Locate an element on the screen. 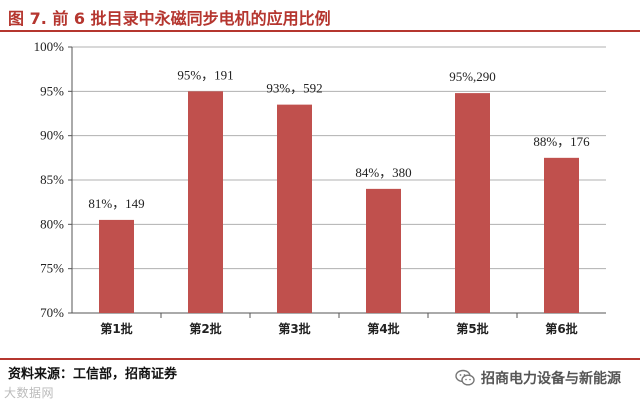 This screenshot has width=640, height=405. x-axis-labels: 第1批 第2批 第3批 第4批 第5批 第6批 is located at coordinates (338, 328).